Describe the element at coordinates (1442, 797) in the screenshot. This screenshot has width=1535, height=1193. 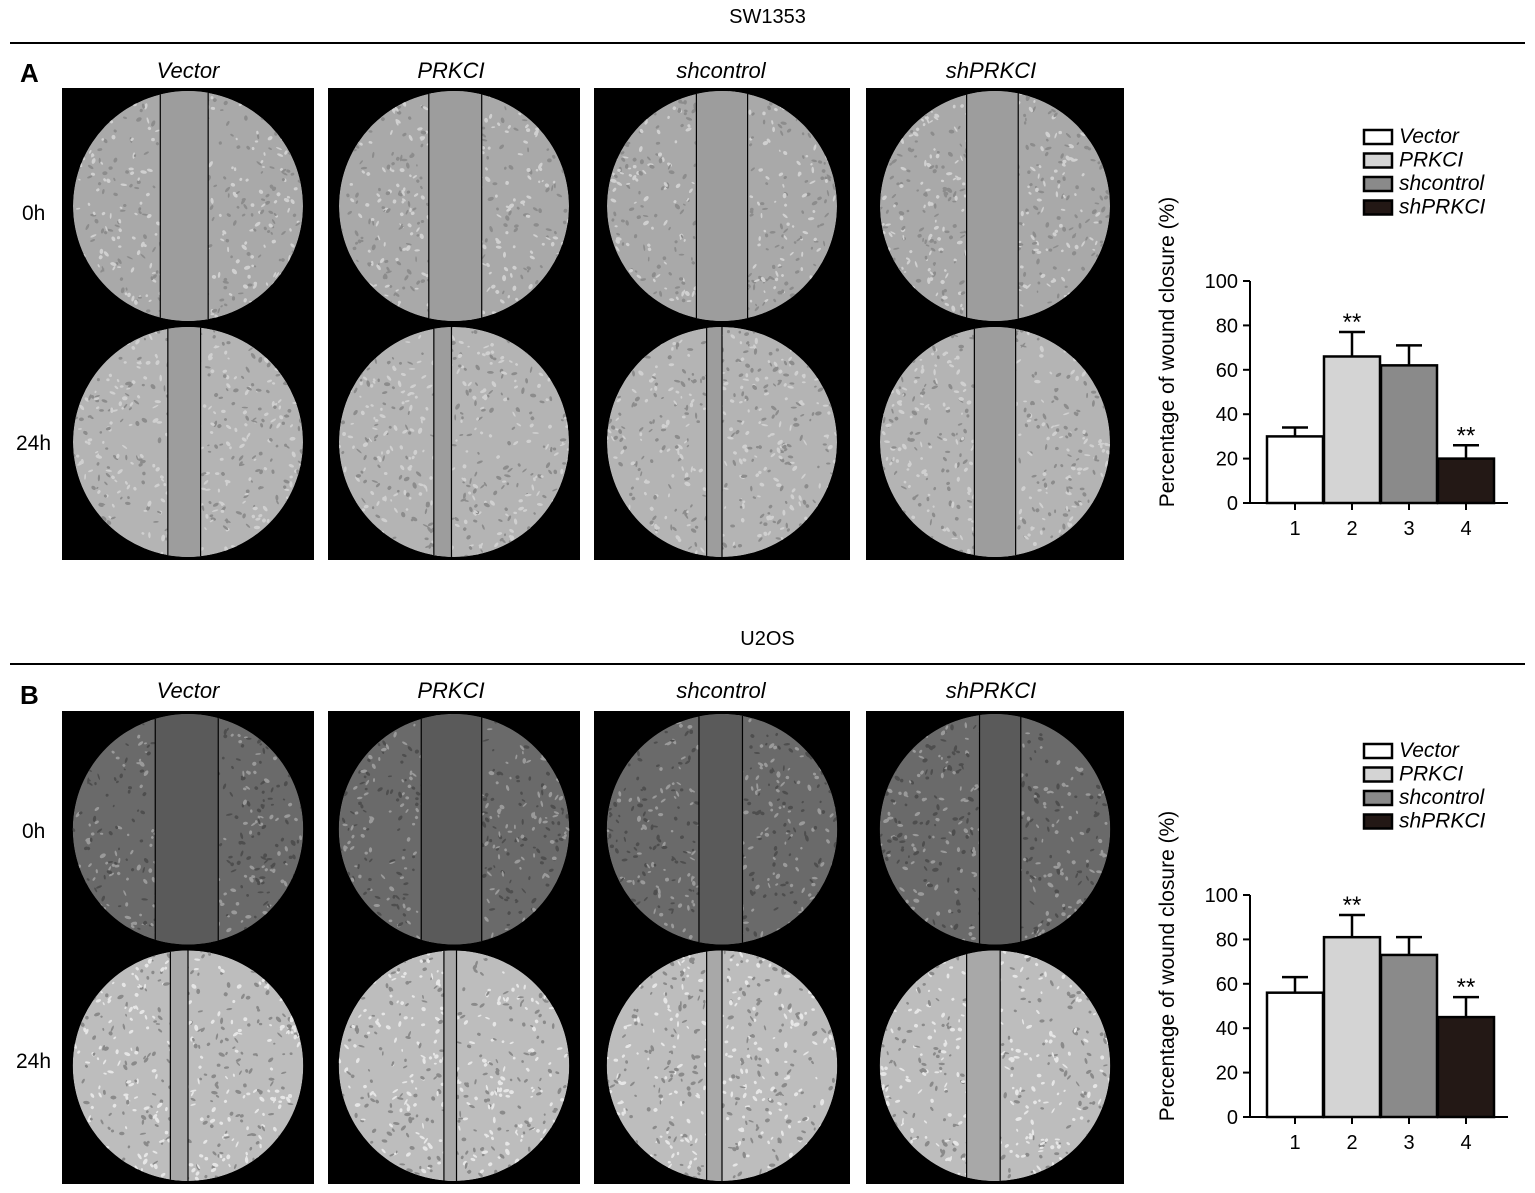
I see `legend-label-3: shcontrol` at that location.